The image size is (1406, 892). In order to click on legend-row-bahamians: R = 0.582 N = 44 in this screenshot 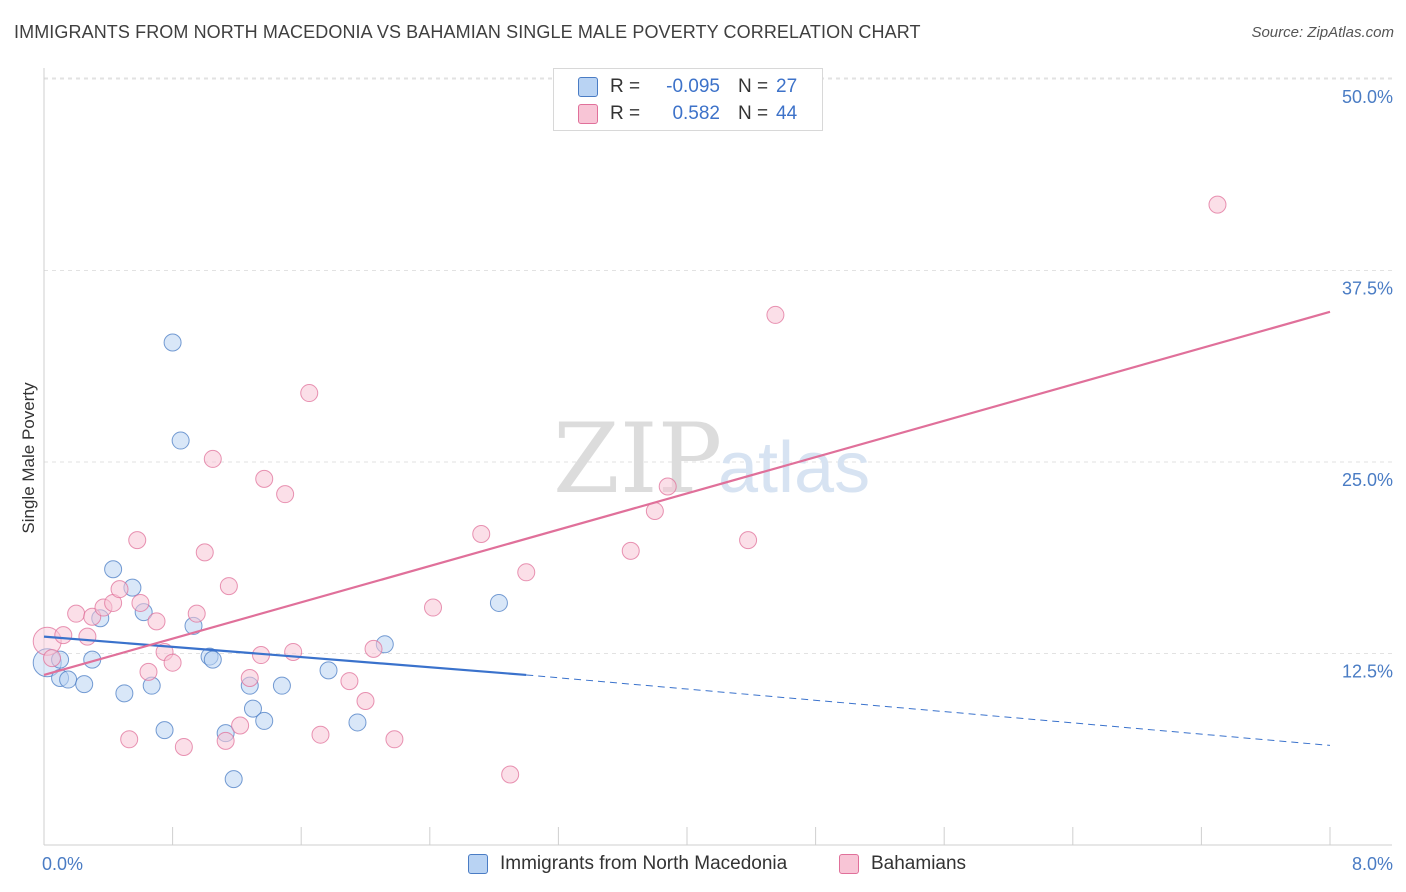, I will do `click(687, 114)`.